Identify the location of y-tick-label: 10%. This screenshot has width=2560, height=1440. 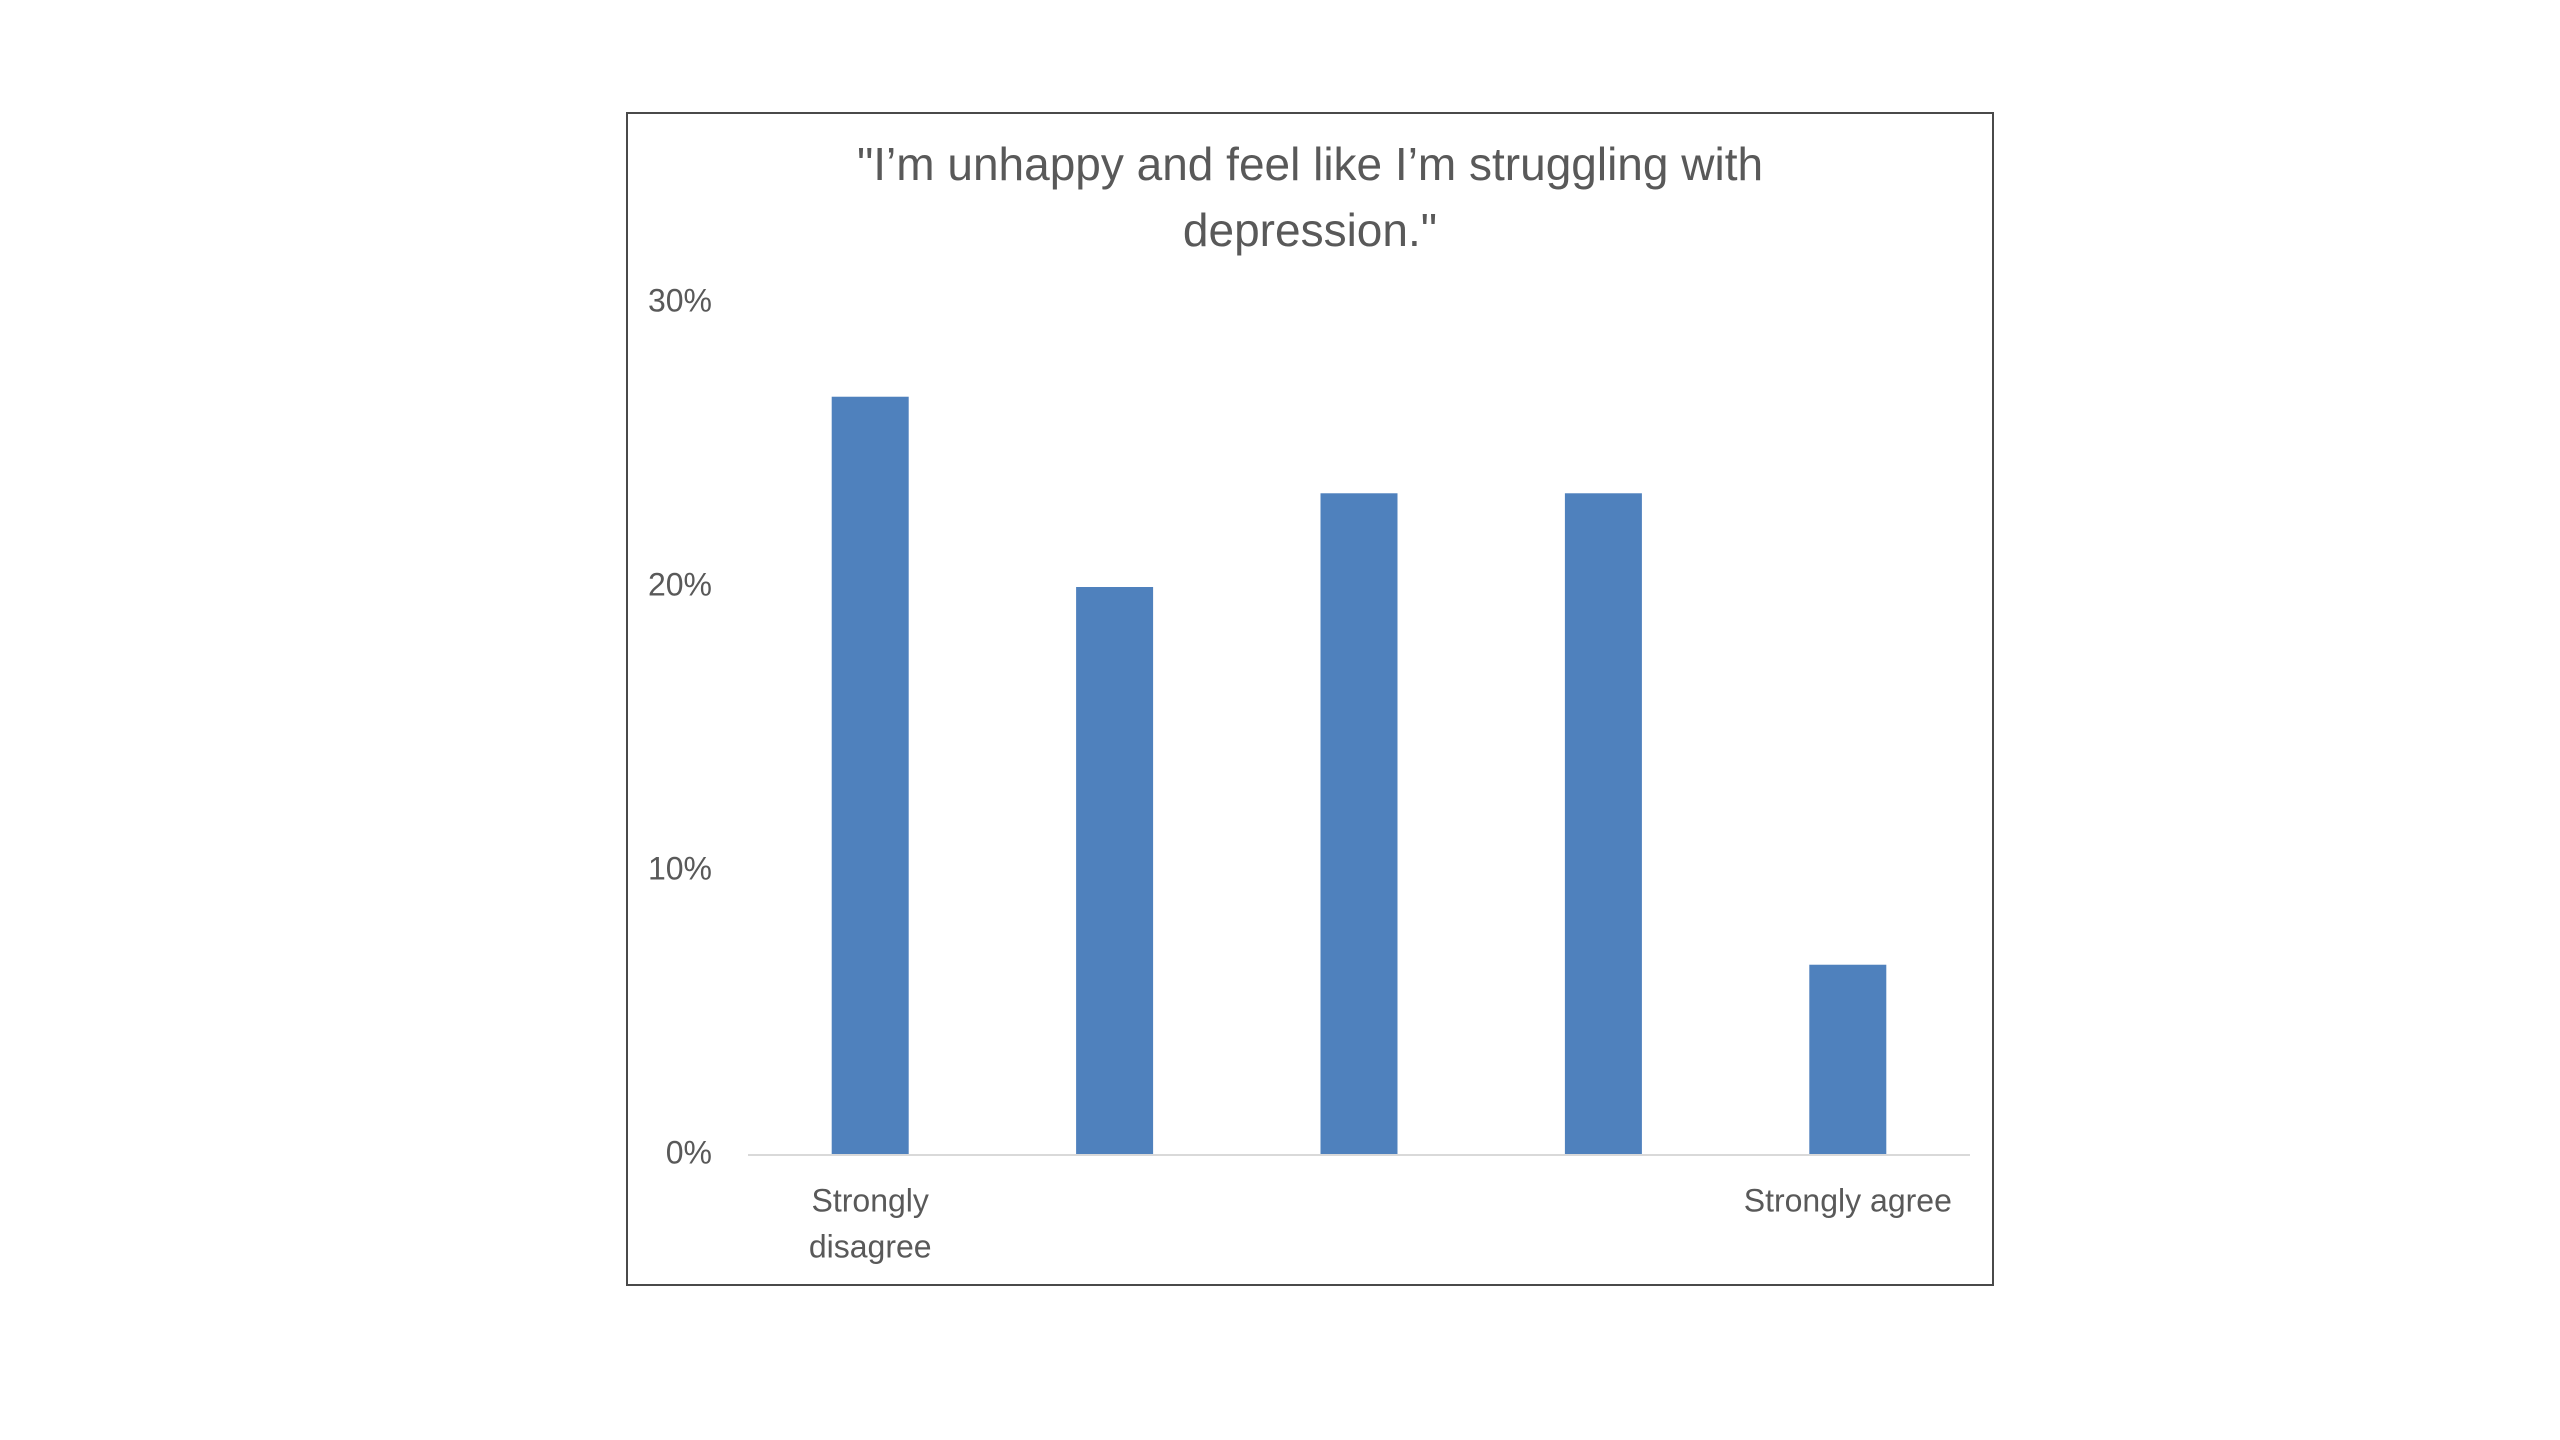
(680, 868).